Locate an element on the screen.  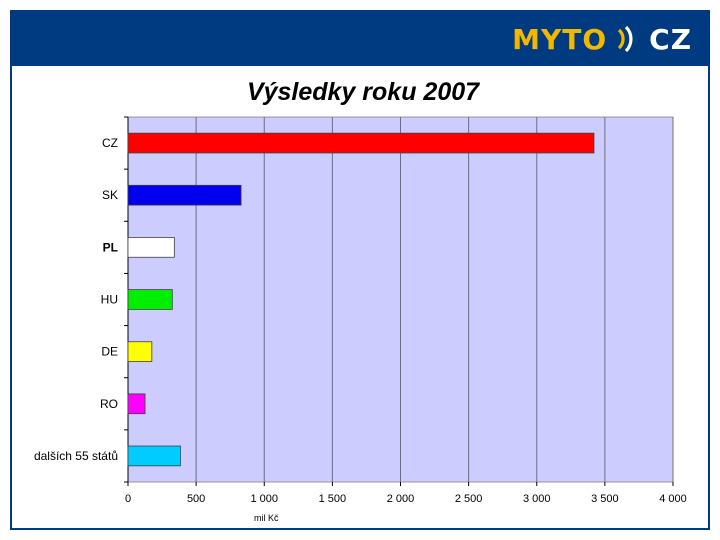
logo-myto-text: MYTO is located at coordinates (560, 39).